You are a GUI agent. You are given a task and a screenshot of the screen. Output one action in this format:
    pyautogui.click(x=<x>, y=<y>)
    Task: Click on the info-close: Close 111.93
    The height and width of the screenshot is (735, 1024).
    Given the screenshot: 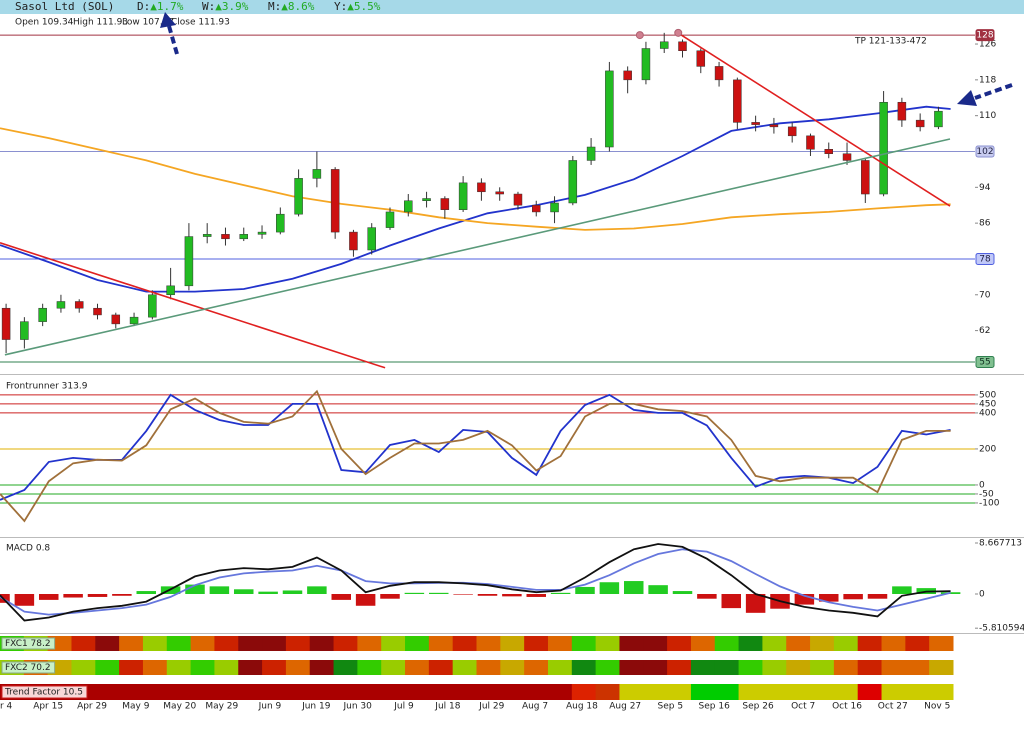 What is the action you would take?
    pyautogui.click(x=200, y=23)
    